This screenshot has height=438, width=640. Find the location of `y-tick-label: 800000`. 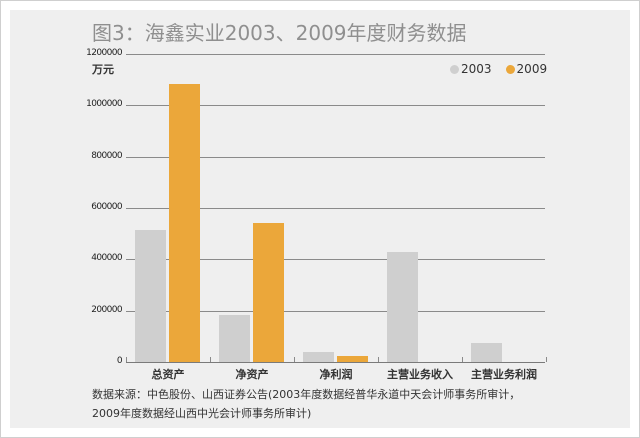

y-tick-label: 800000 is located at coordinates (106, 156).